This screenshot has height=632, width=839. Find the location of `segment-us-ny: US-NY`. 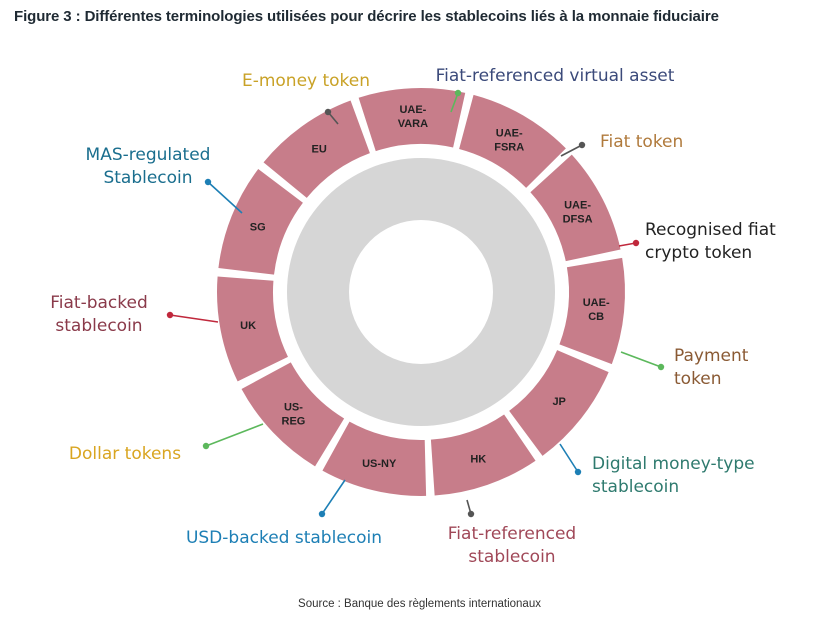

segment-us-ny: US-NY is located at coordinates (374, 458).